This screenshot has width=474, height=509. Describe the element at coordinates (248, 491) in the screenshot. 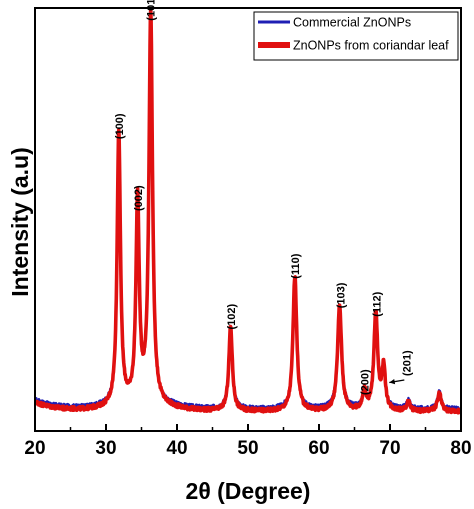

I see `x-axis-title: 2θ (Degree)` at that location.